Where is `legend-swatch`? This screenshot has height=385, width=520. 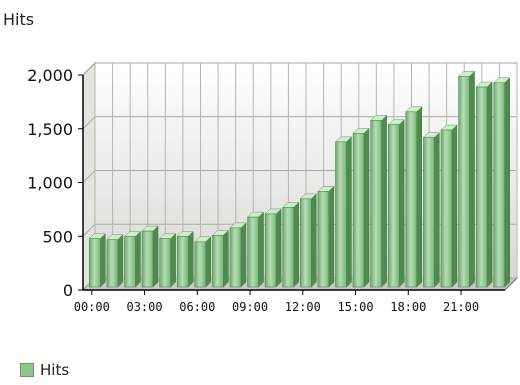
legend-swatch is located at coordinates (27, 370).